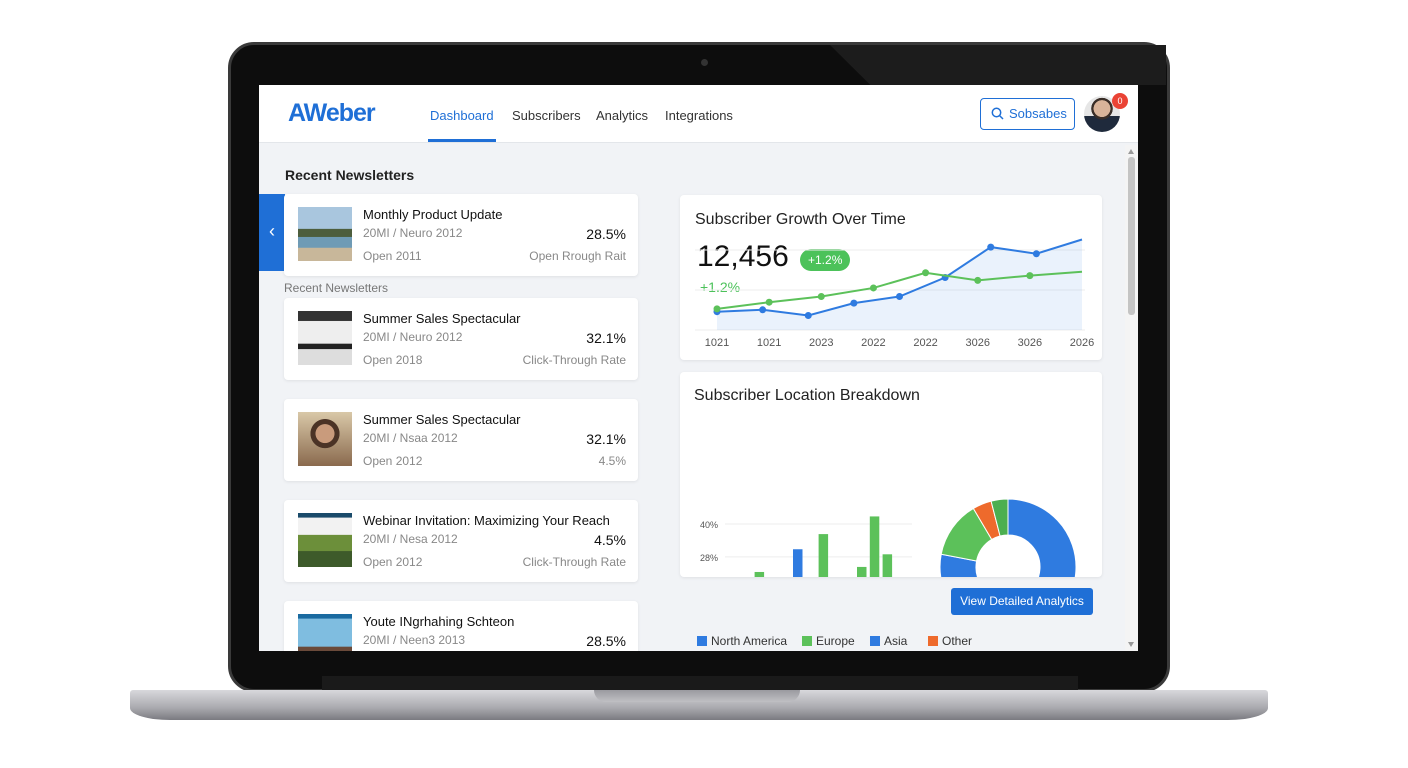 The image size is (1408, 768). I want to click on legend-label: Asia, so click(896, 641).